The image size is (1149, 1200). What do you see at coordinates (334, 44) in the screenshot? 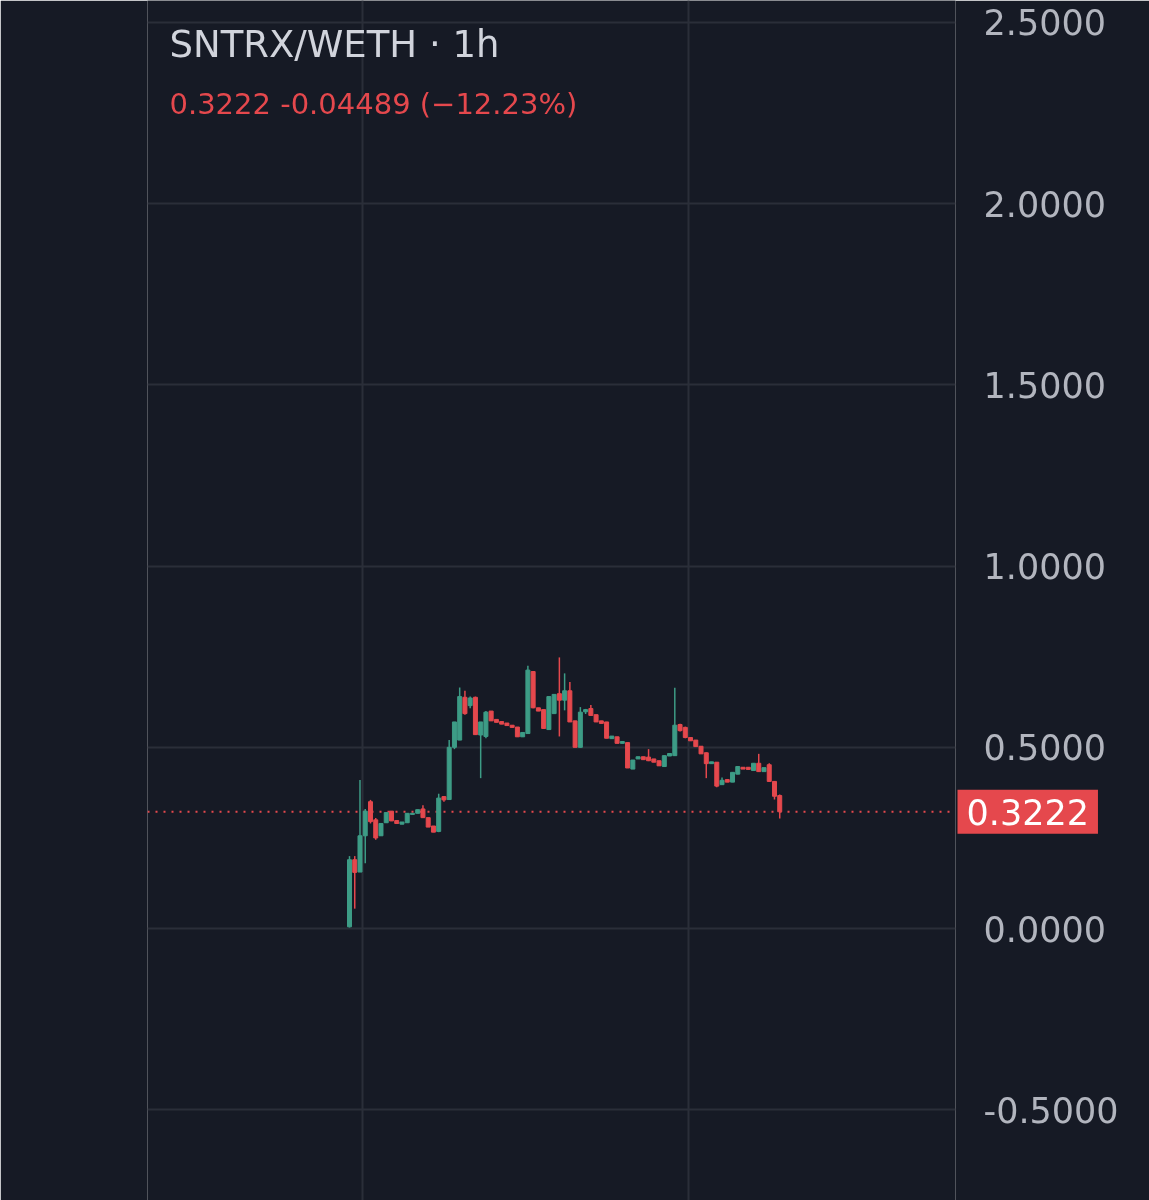
I see `text: SNTRX/WETH · 1h` at bounding box center [334, 44].